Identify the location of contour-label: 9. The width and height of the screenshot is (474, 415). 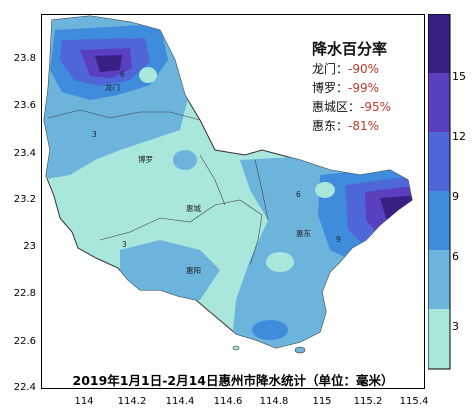
(338, 239).